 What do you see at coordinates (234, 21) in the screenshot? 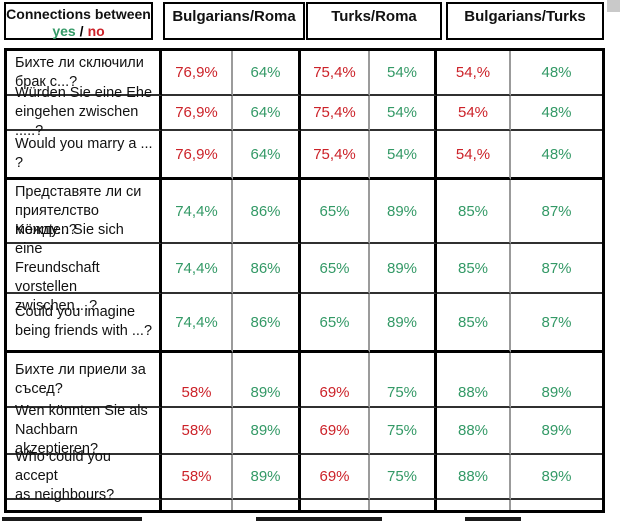
I see `group-header-bulgarians-roma: Bulgarians/Roma` at bounding box center [234, 21].